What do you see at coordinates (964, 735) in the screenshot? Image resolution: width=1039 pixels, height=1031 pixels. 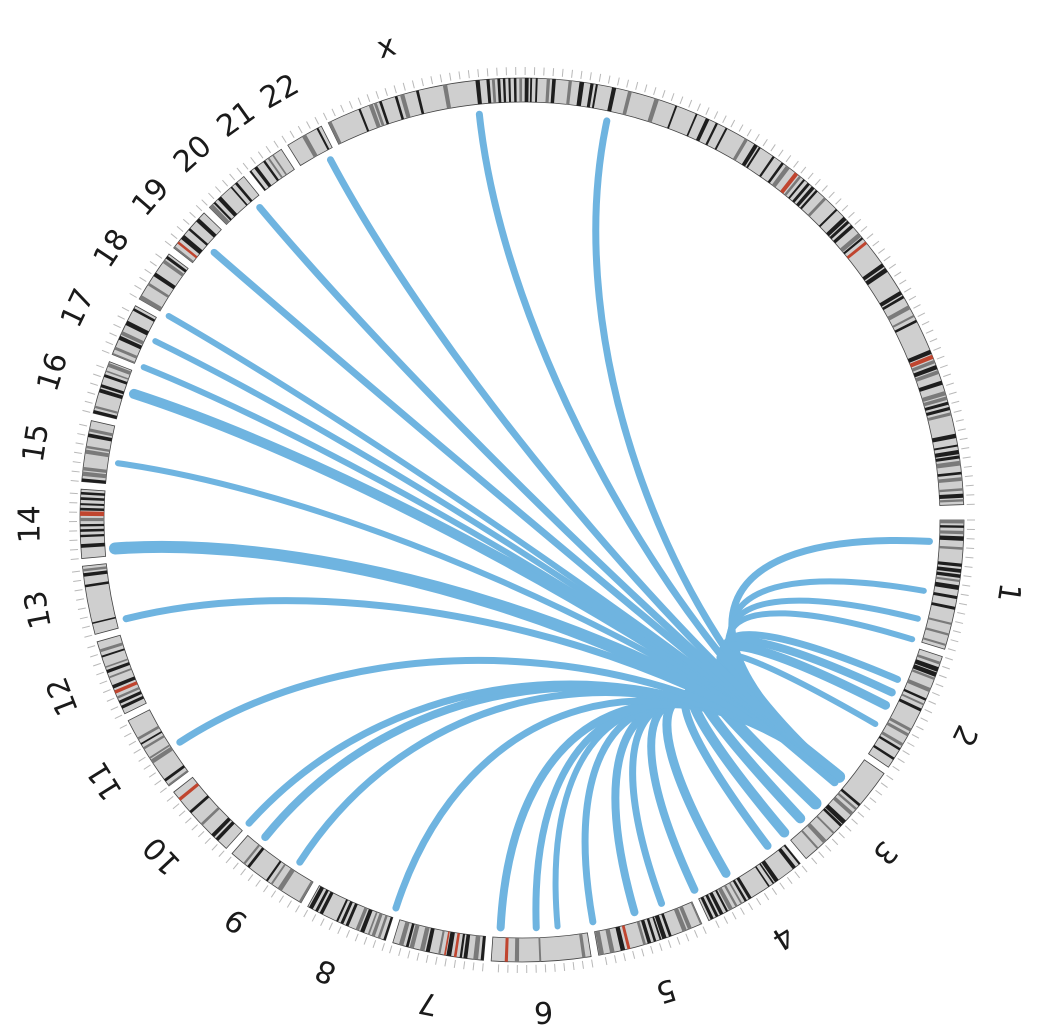 I see `chromosome-label-2: 2` at bounding box center [964, 735].